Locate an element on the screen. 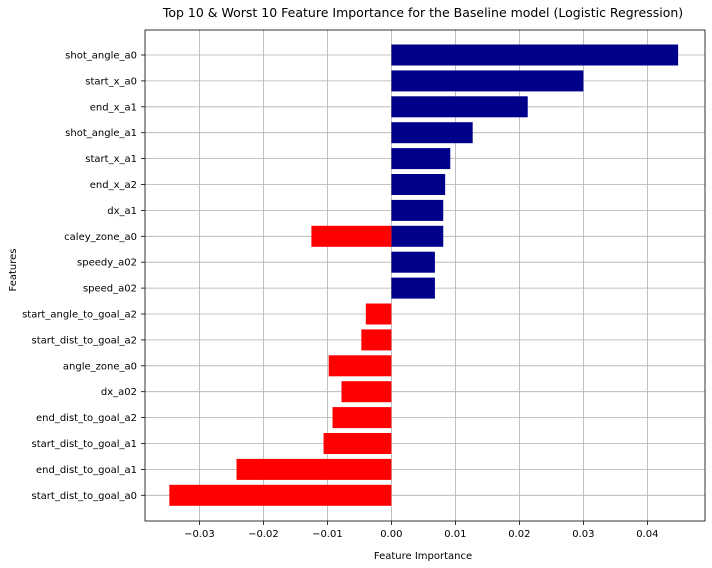  y-tick-label: shot_angle_a1 is located at coordinates (101, 133).